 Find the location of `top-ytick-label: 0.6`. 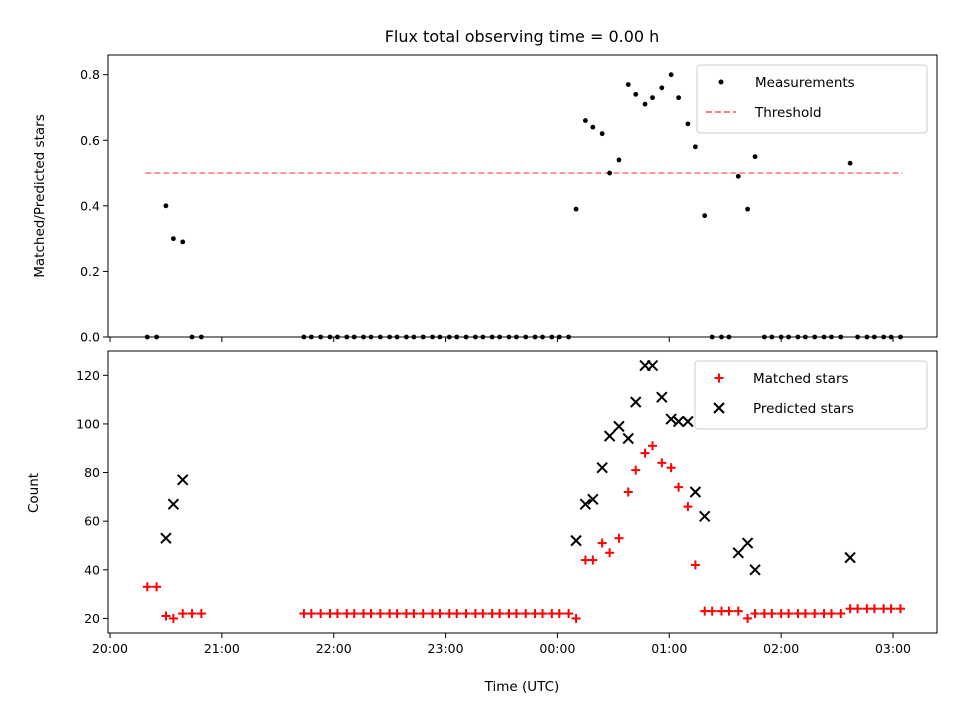

top-ytick-label: 0.6 is located at coordinates (90, 140).